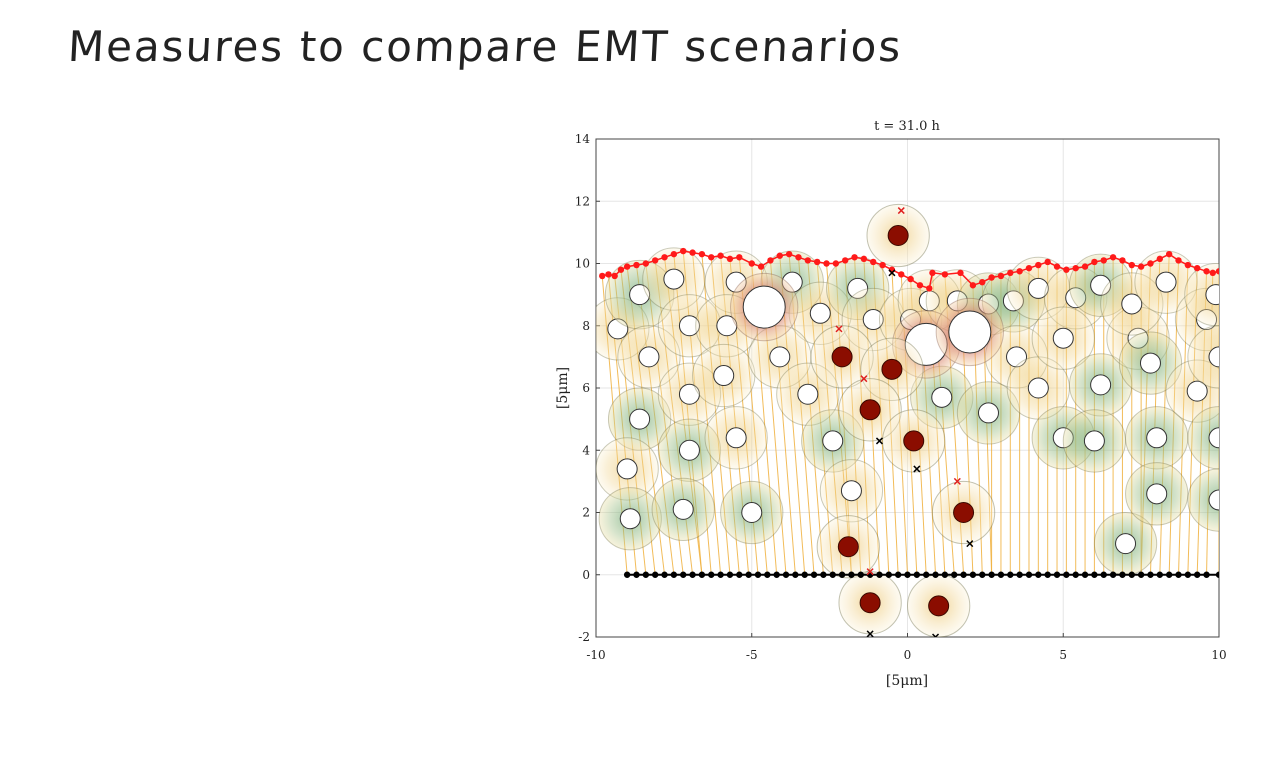 The image size is (1280, 768). I want to click on y-tick-label: 8, so click(586, 326).